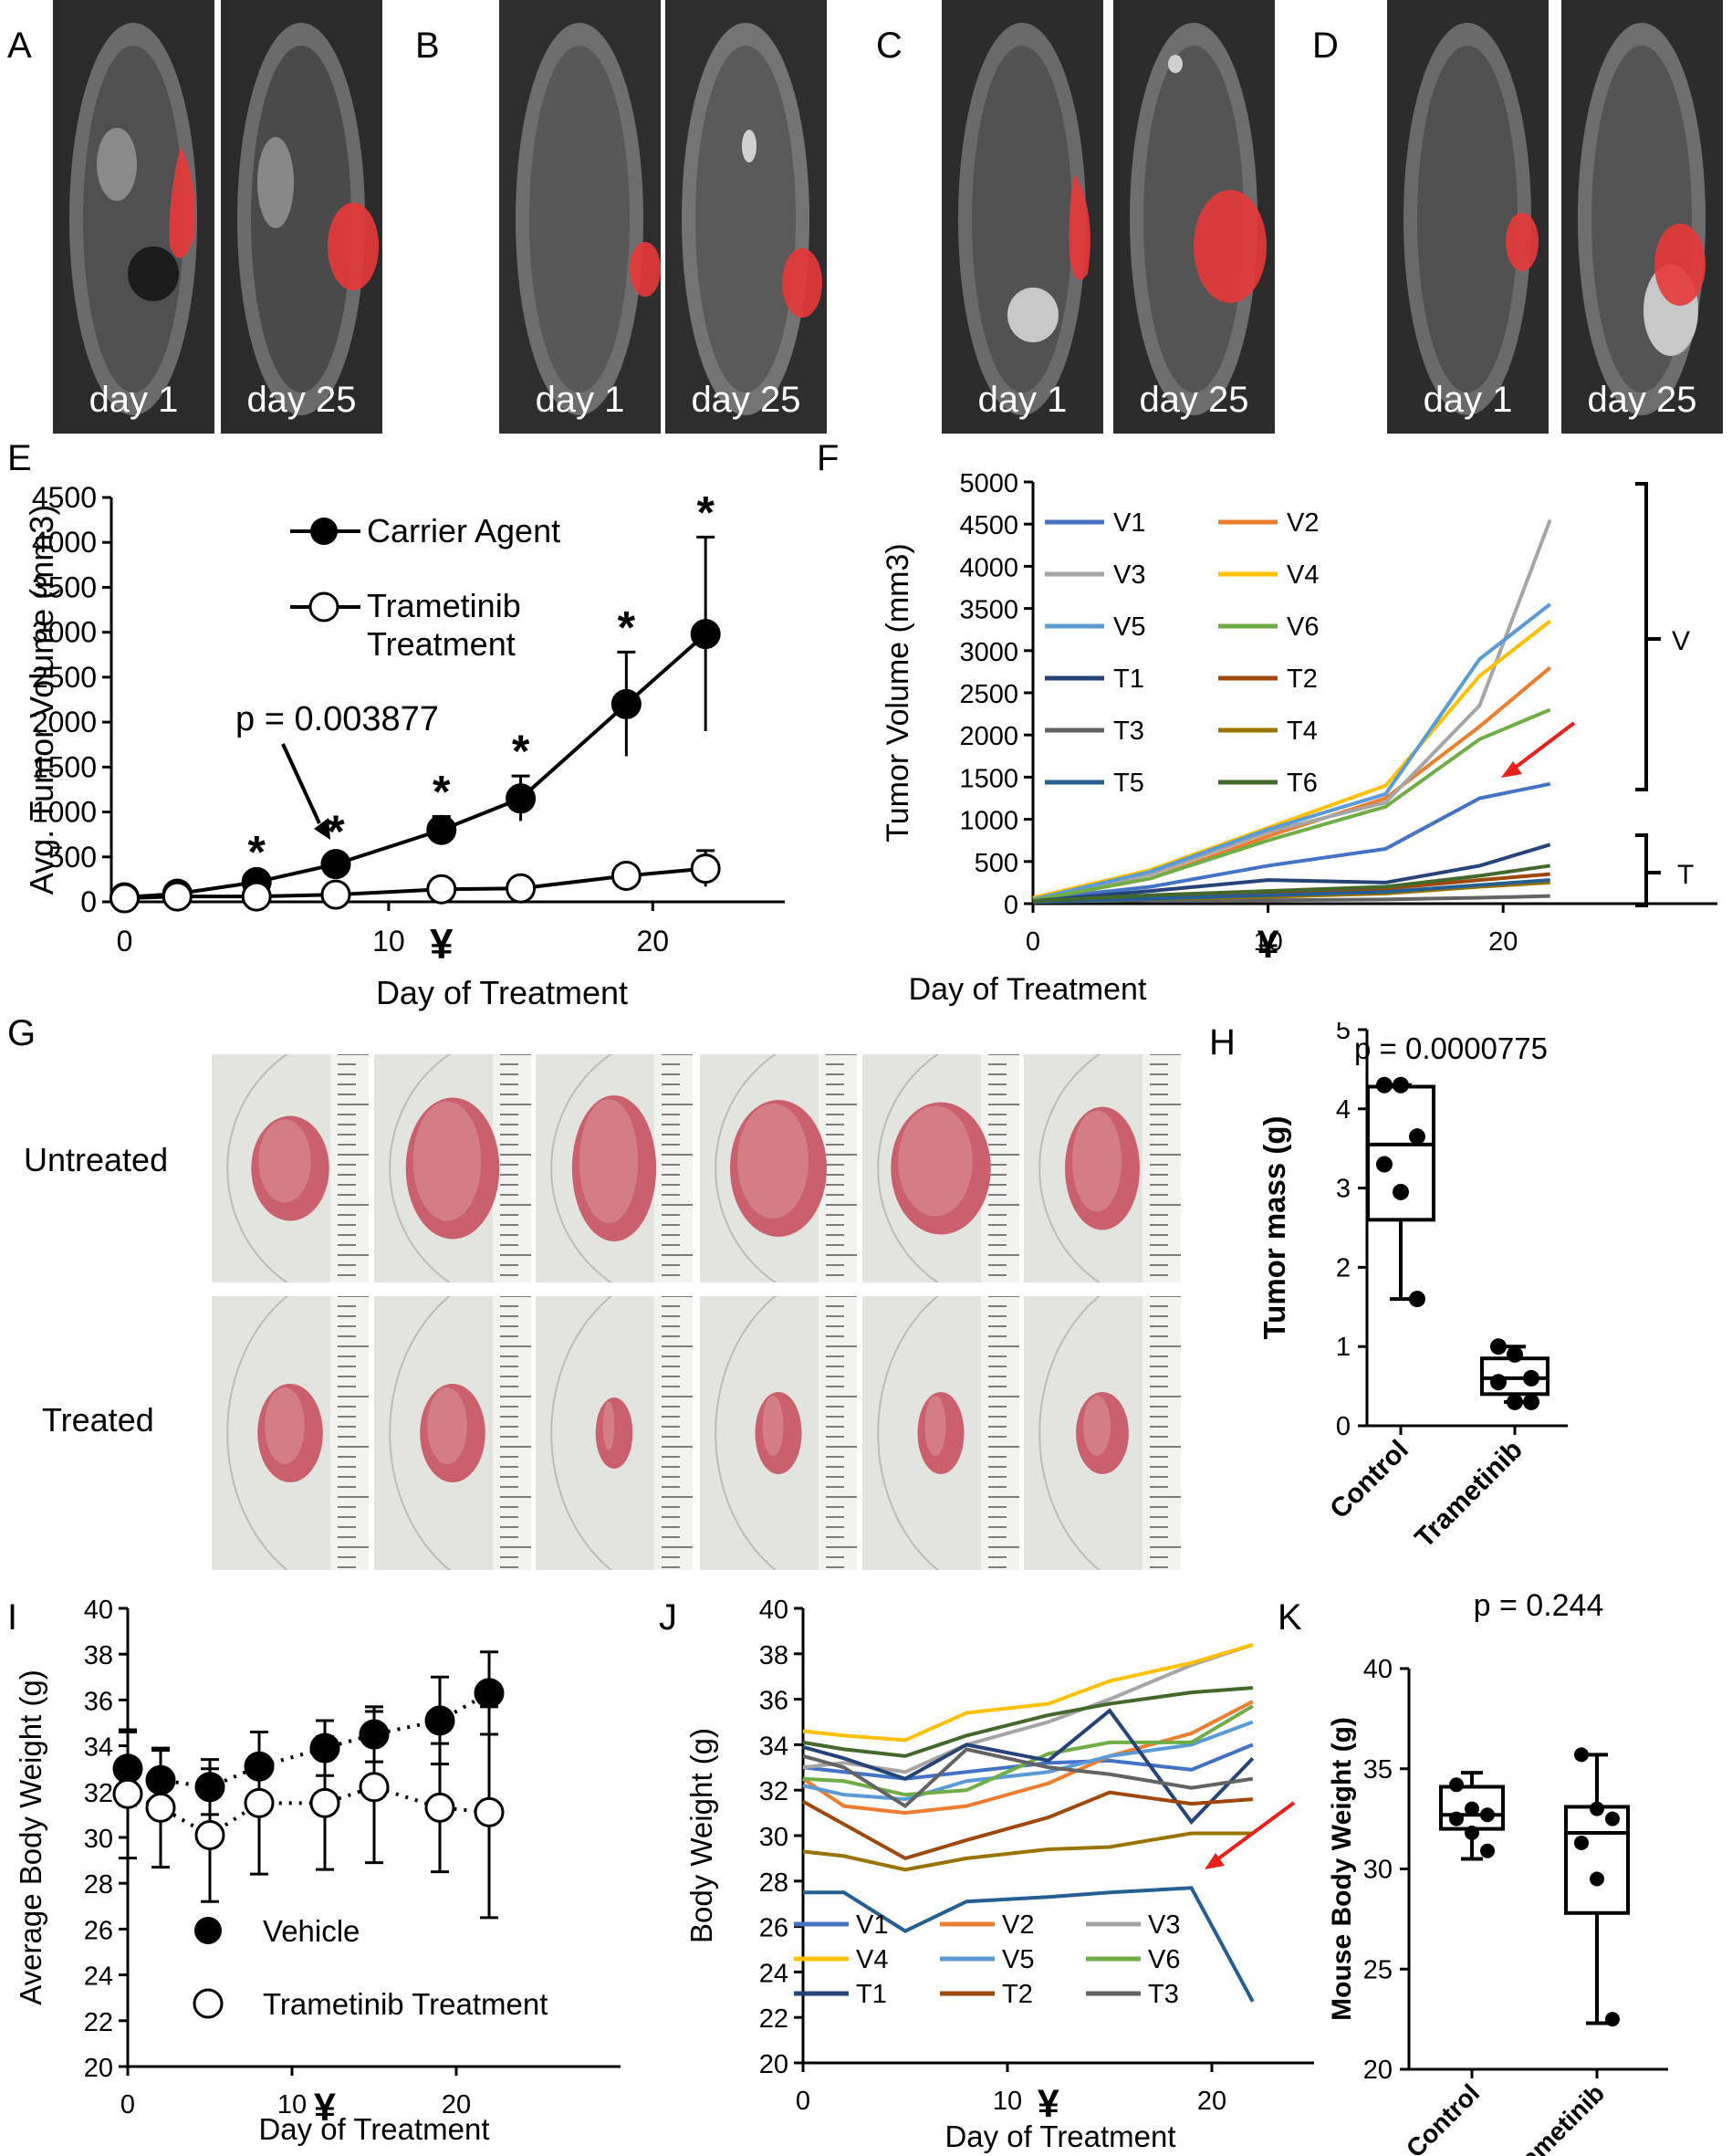  I want to click on p-value-annotation: p = 0.003877, so click(337, 719).